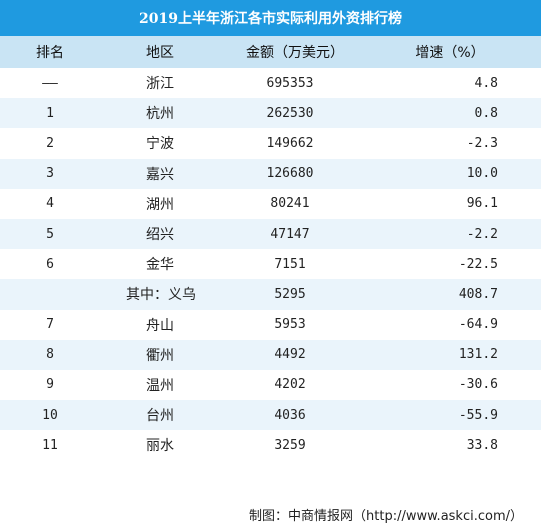 This screenshot has width=541, height=529. What do you see at coordinates (50, 174) in the screenshot?
I see `rank-cell: 3` at bounding box center [50, 174].